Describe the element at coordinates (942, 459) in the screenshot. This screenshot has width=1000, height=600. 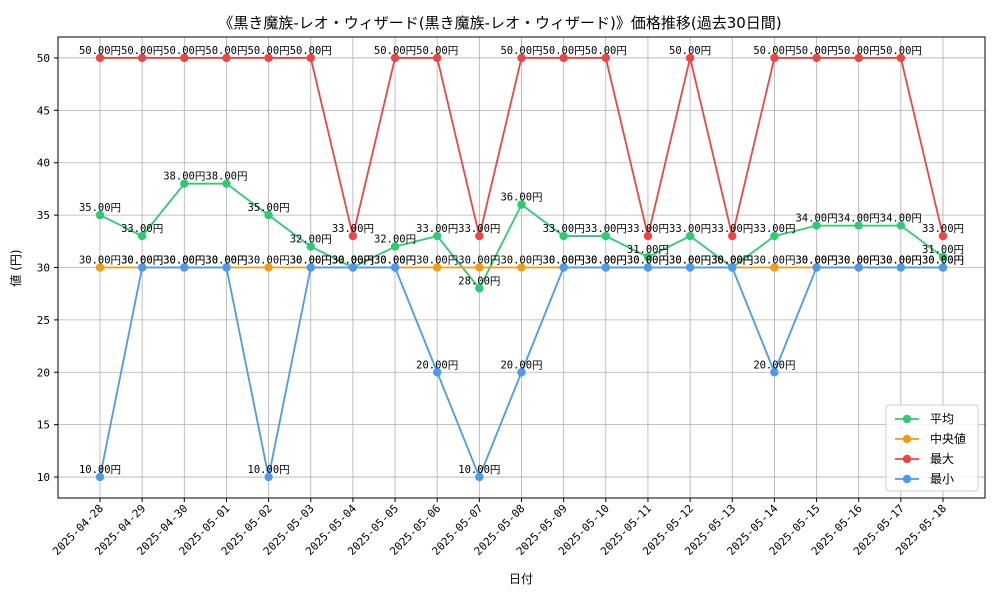
I see `legend-label: 最大` at that location.